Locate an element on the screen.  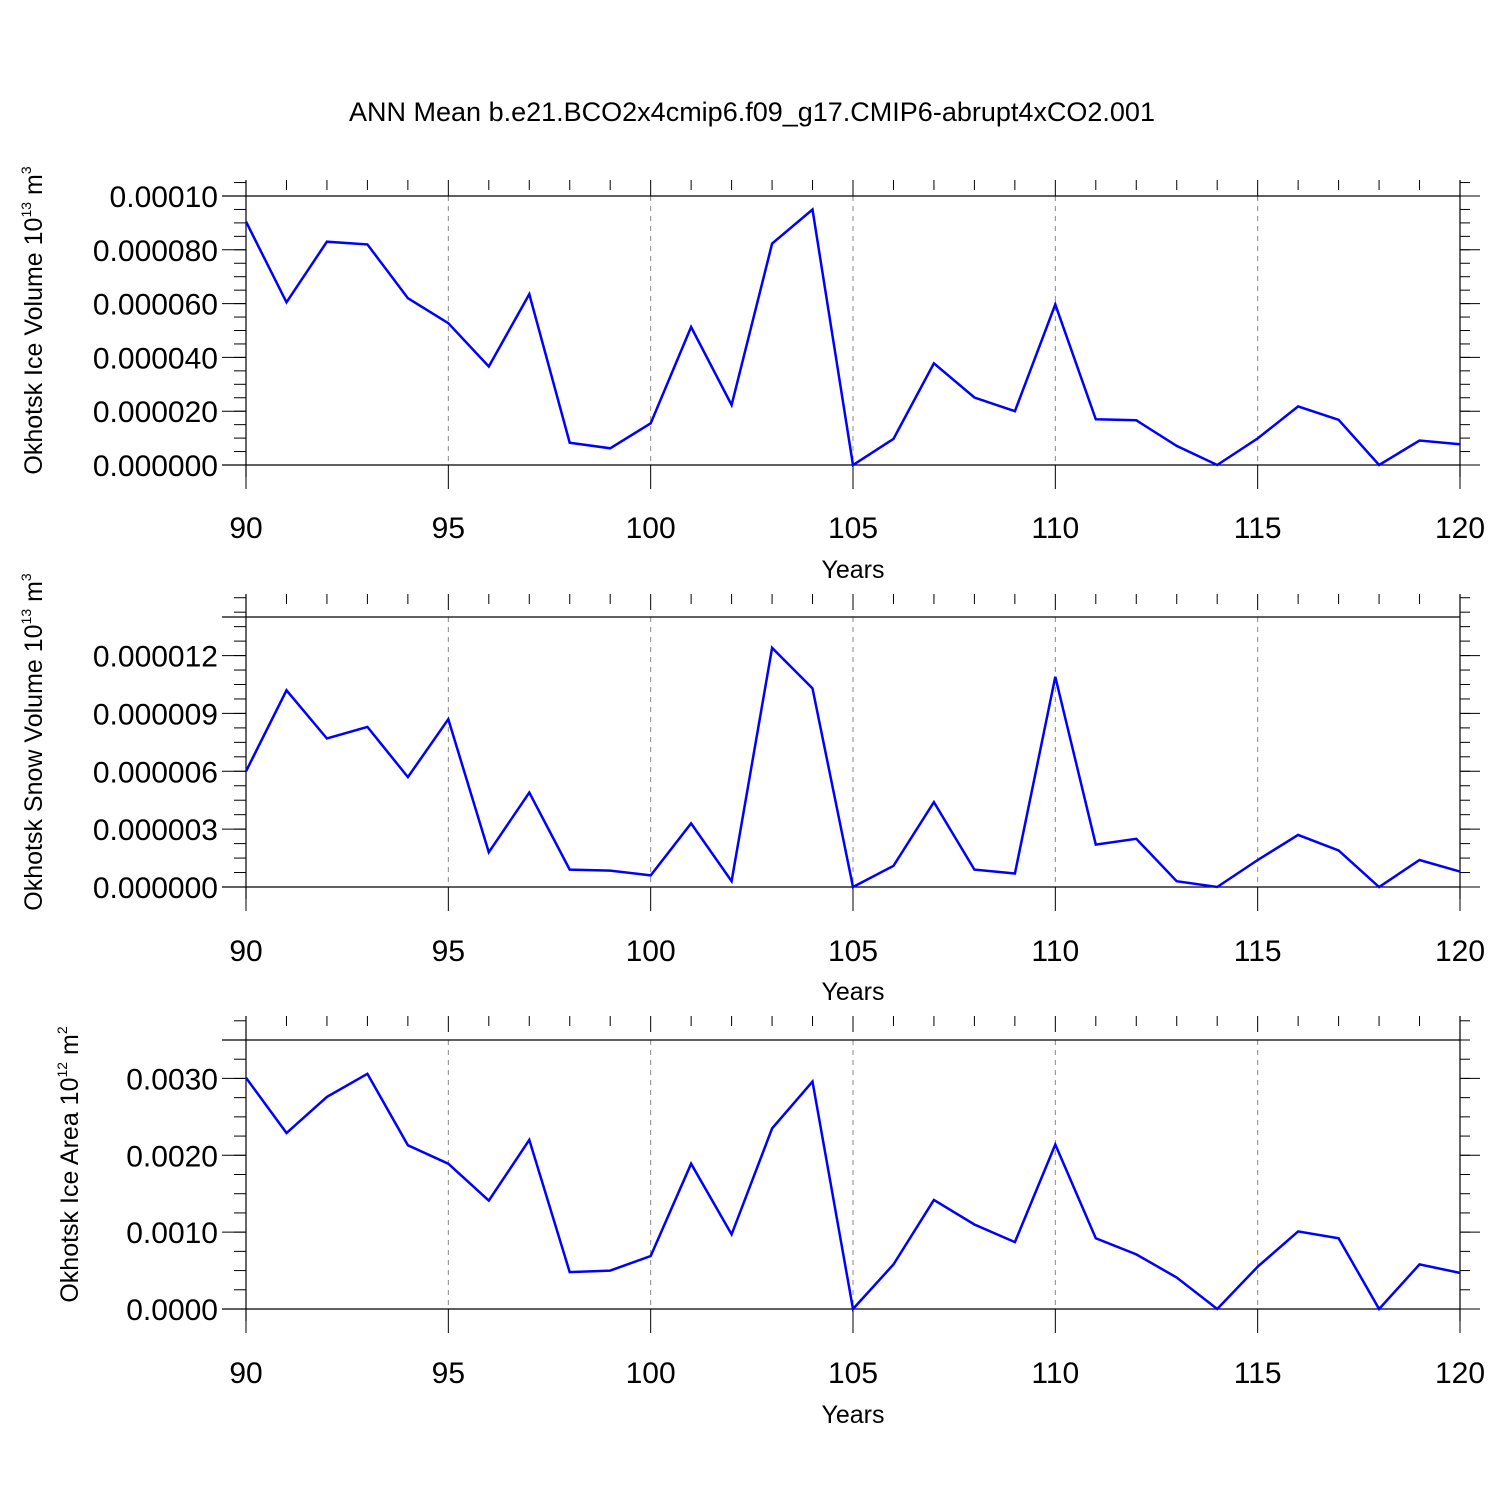
y-tick-label: 0.000012 is located at coordinates (155, 657).